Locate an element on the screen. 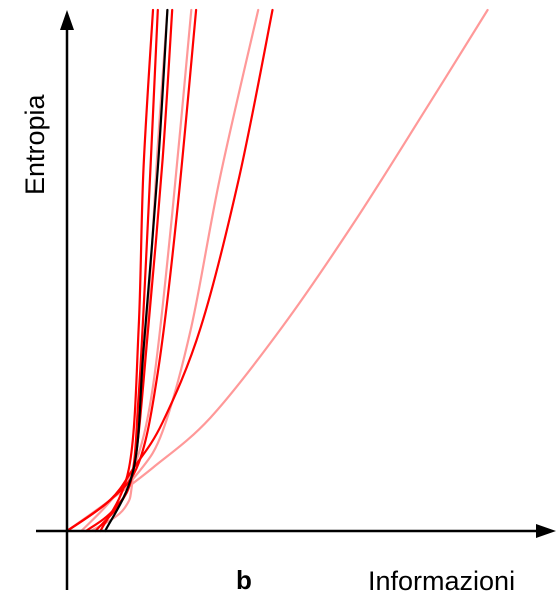  panel-label: b is located at coordinates (244, 580).